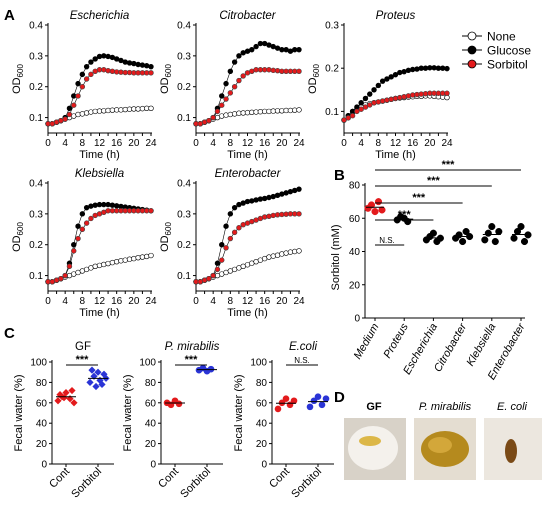 This screenshot has height=510, width=550. What do you see at coordinates (166, 237) in the screenshot?
I see `growth-ylabel-4: OD600` at bounding box center [166, 237].